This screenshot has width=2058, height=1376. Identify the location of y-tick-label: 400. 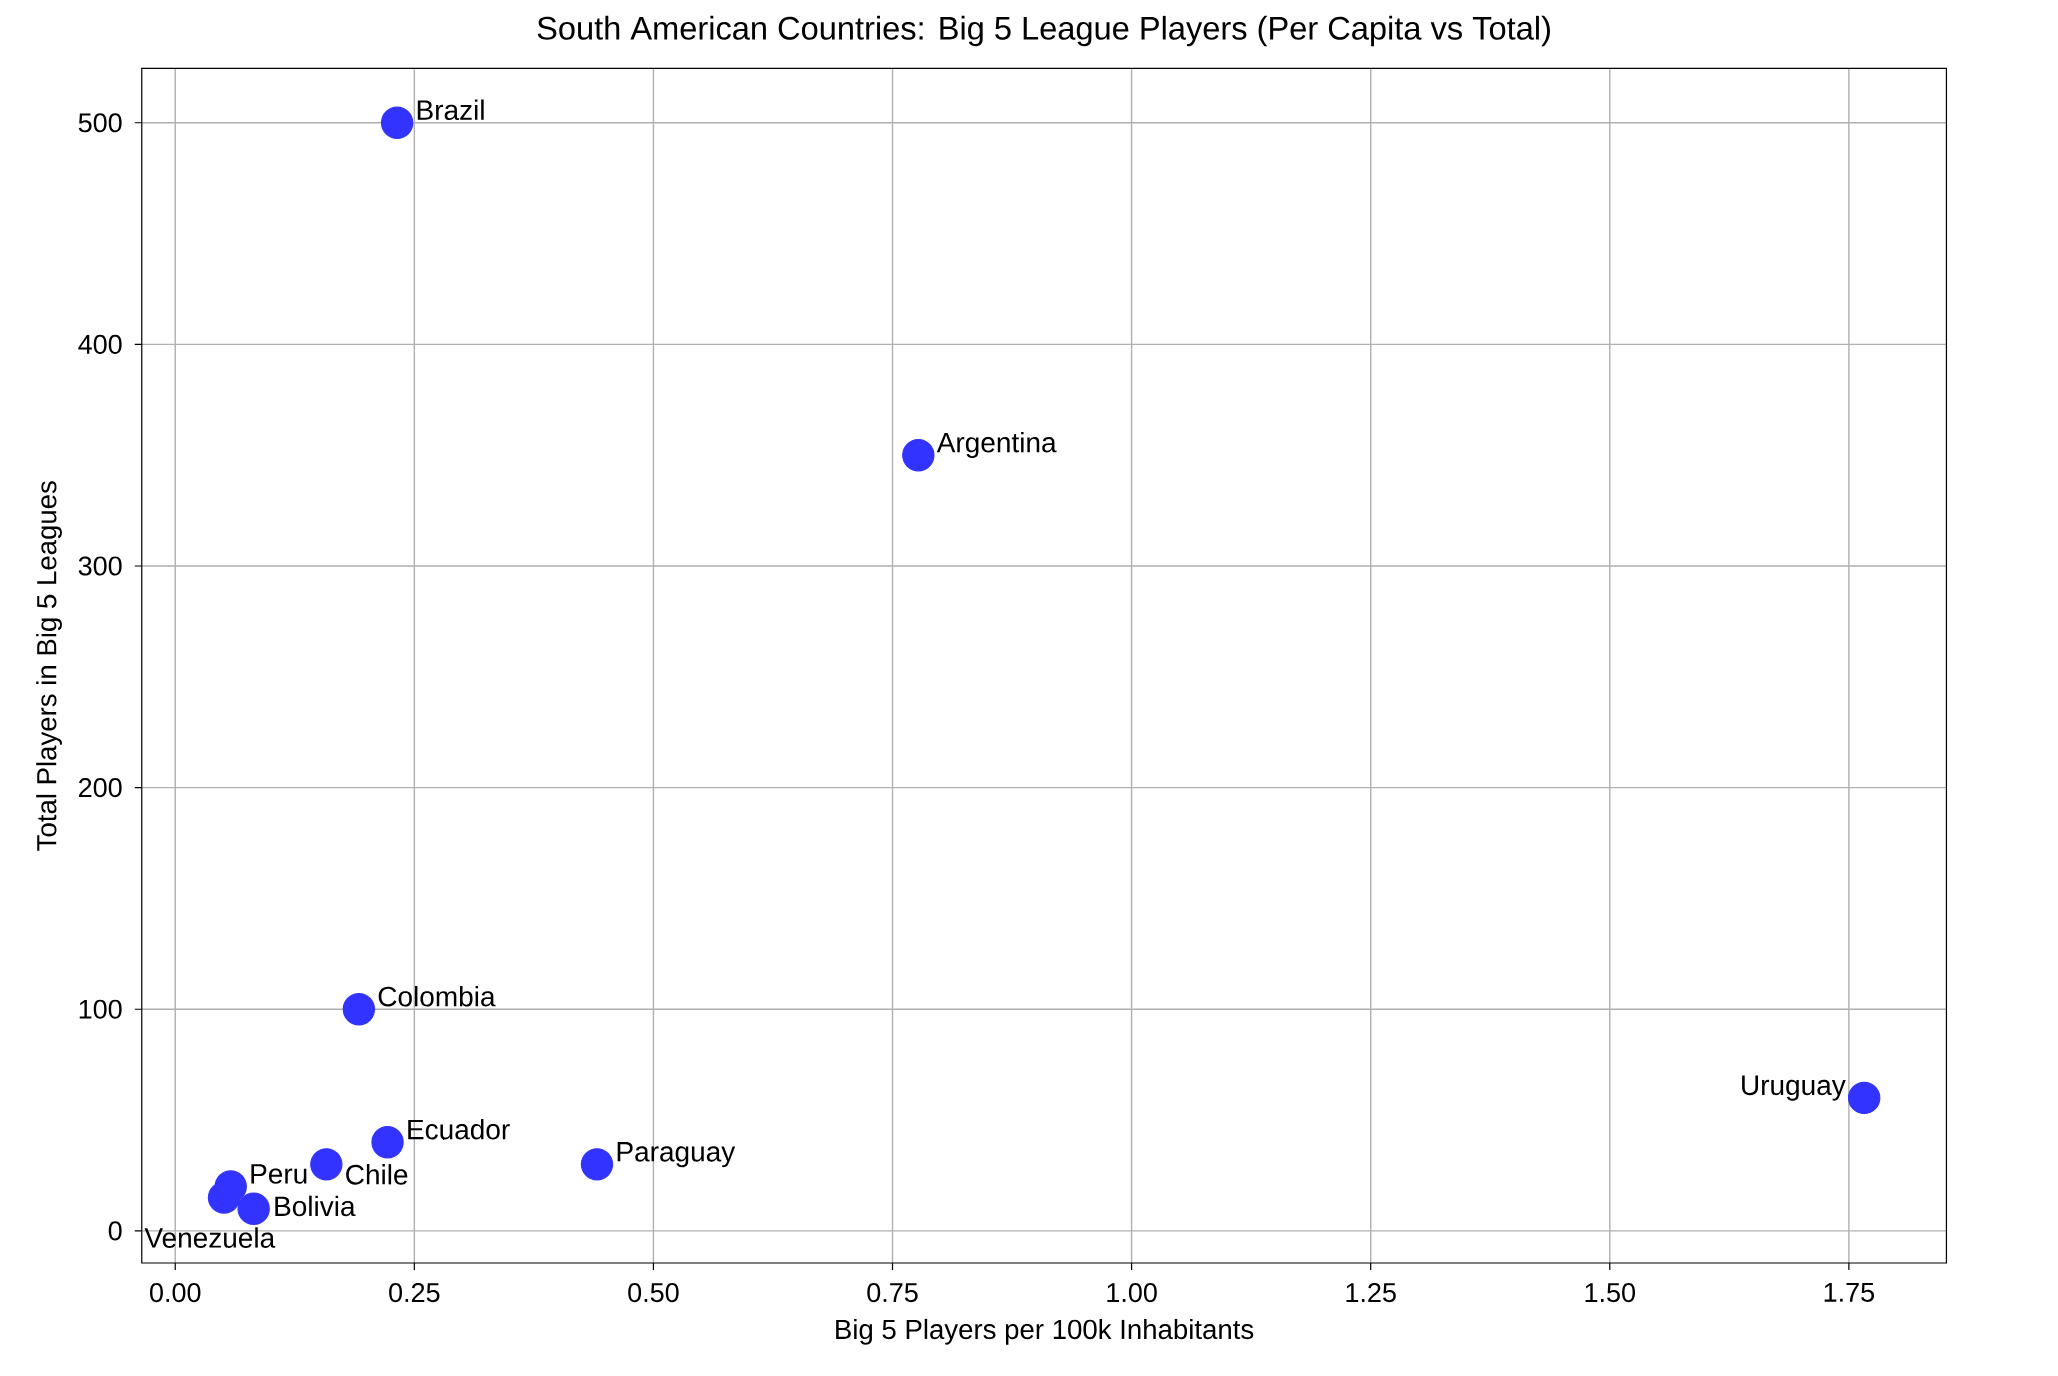
(100, 344).